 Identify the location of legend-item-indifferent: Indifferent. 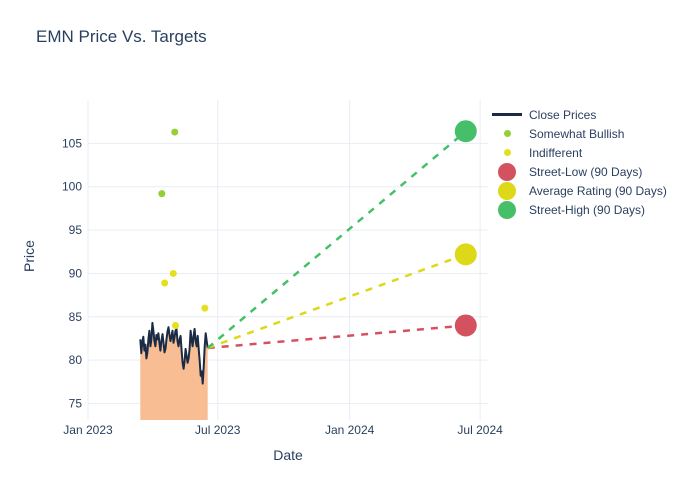
(578, 152).